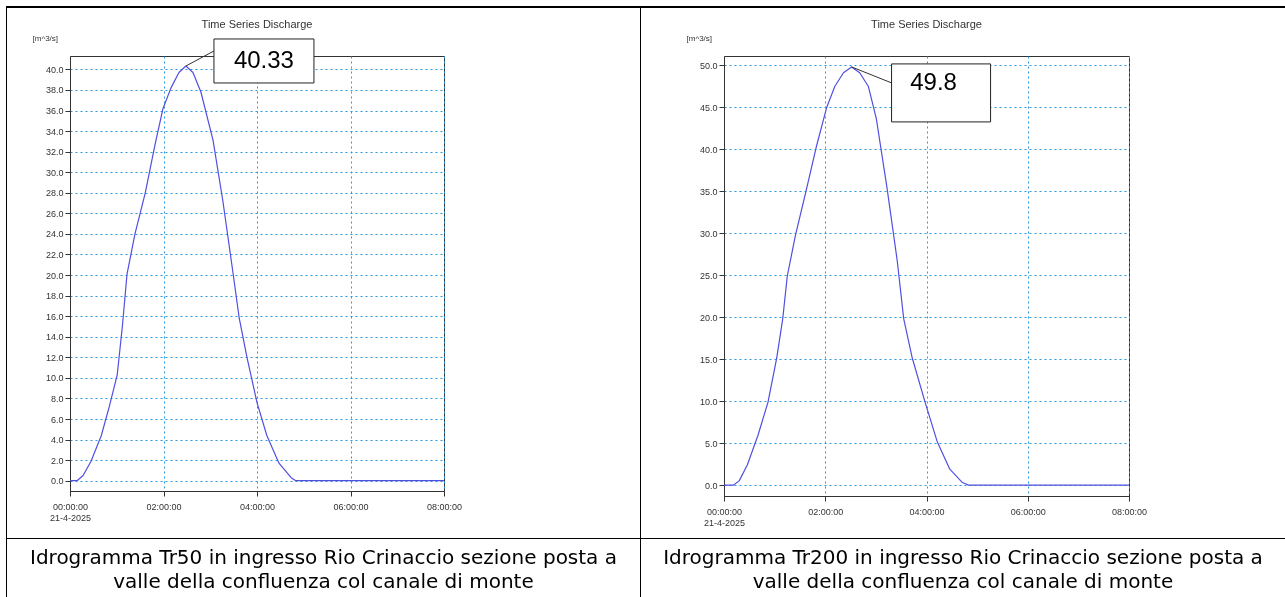 This screenshot has height=597, width=1285. Describe the element at coordinates (708, 359) in the screenshot. I see `y-tick-label: 15.0` at that location.